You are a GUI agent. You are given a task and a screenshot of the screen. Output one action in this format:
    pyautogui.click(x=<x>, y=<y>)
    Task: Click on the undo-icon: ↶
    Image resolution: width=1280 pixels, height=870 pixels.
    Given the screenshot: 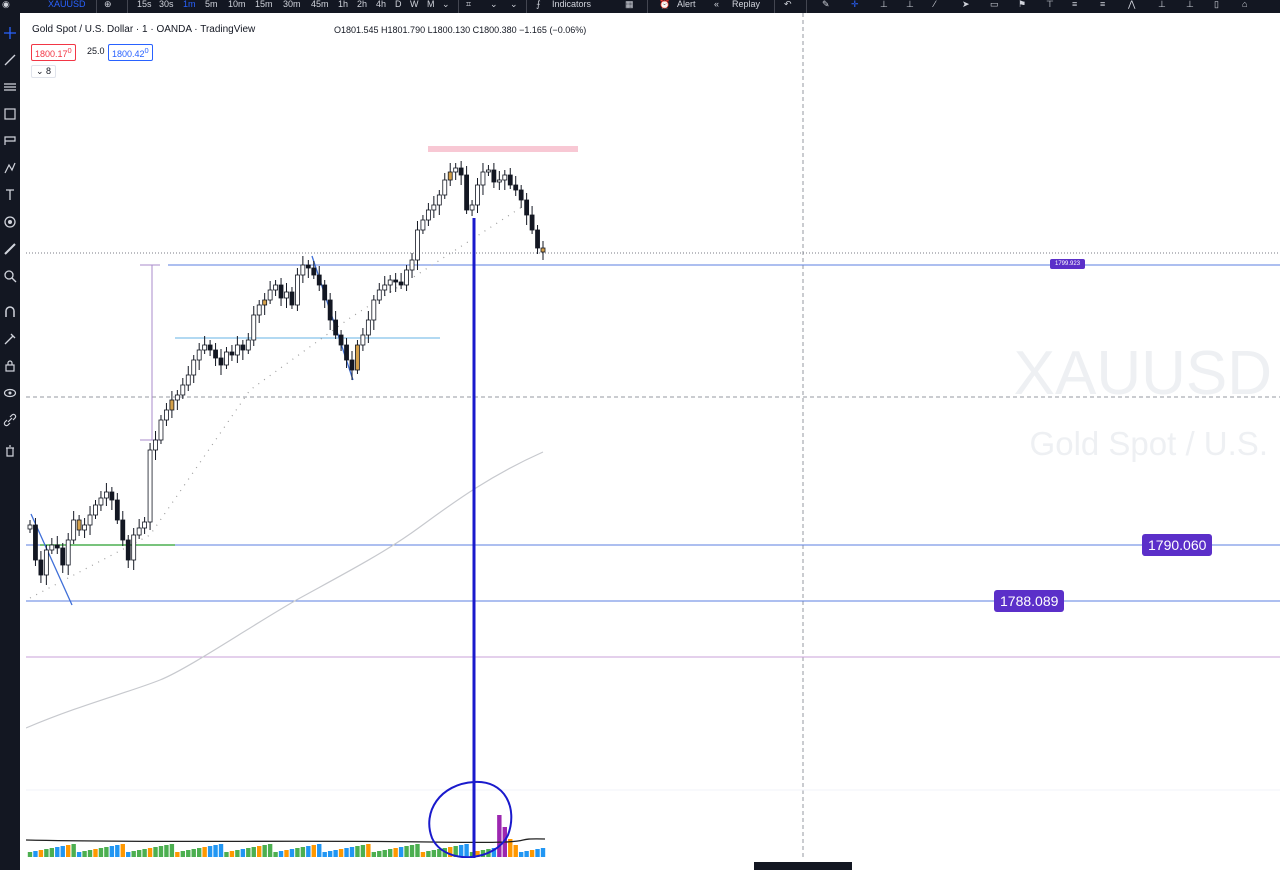 What is the action you would take?
    pyautogui.click(x=788, y=4)
    